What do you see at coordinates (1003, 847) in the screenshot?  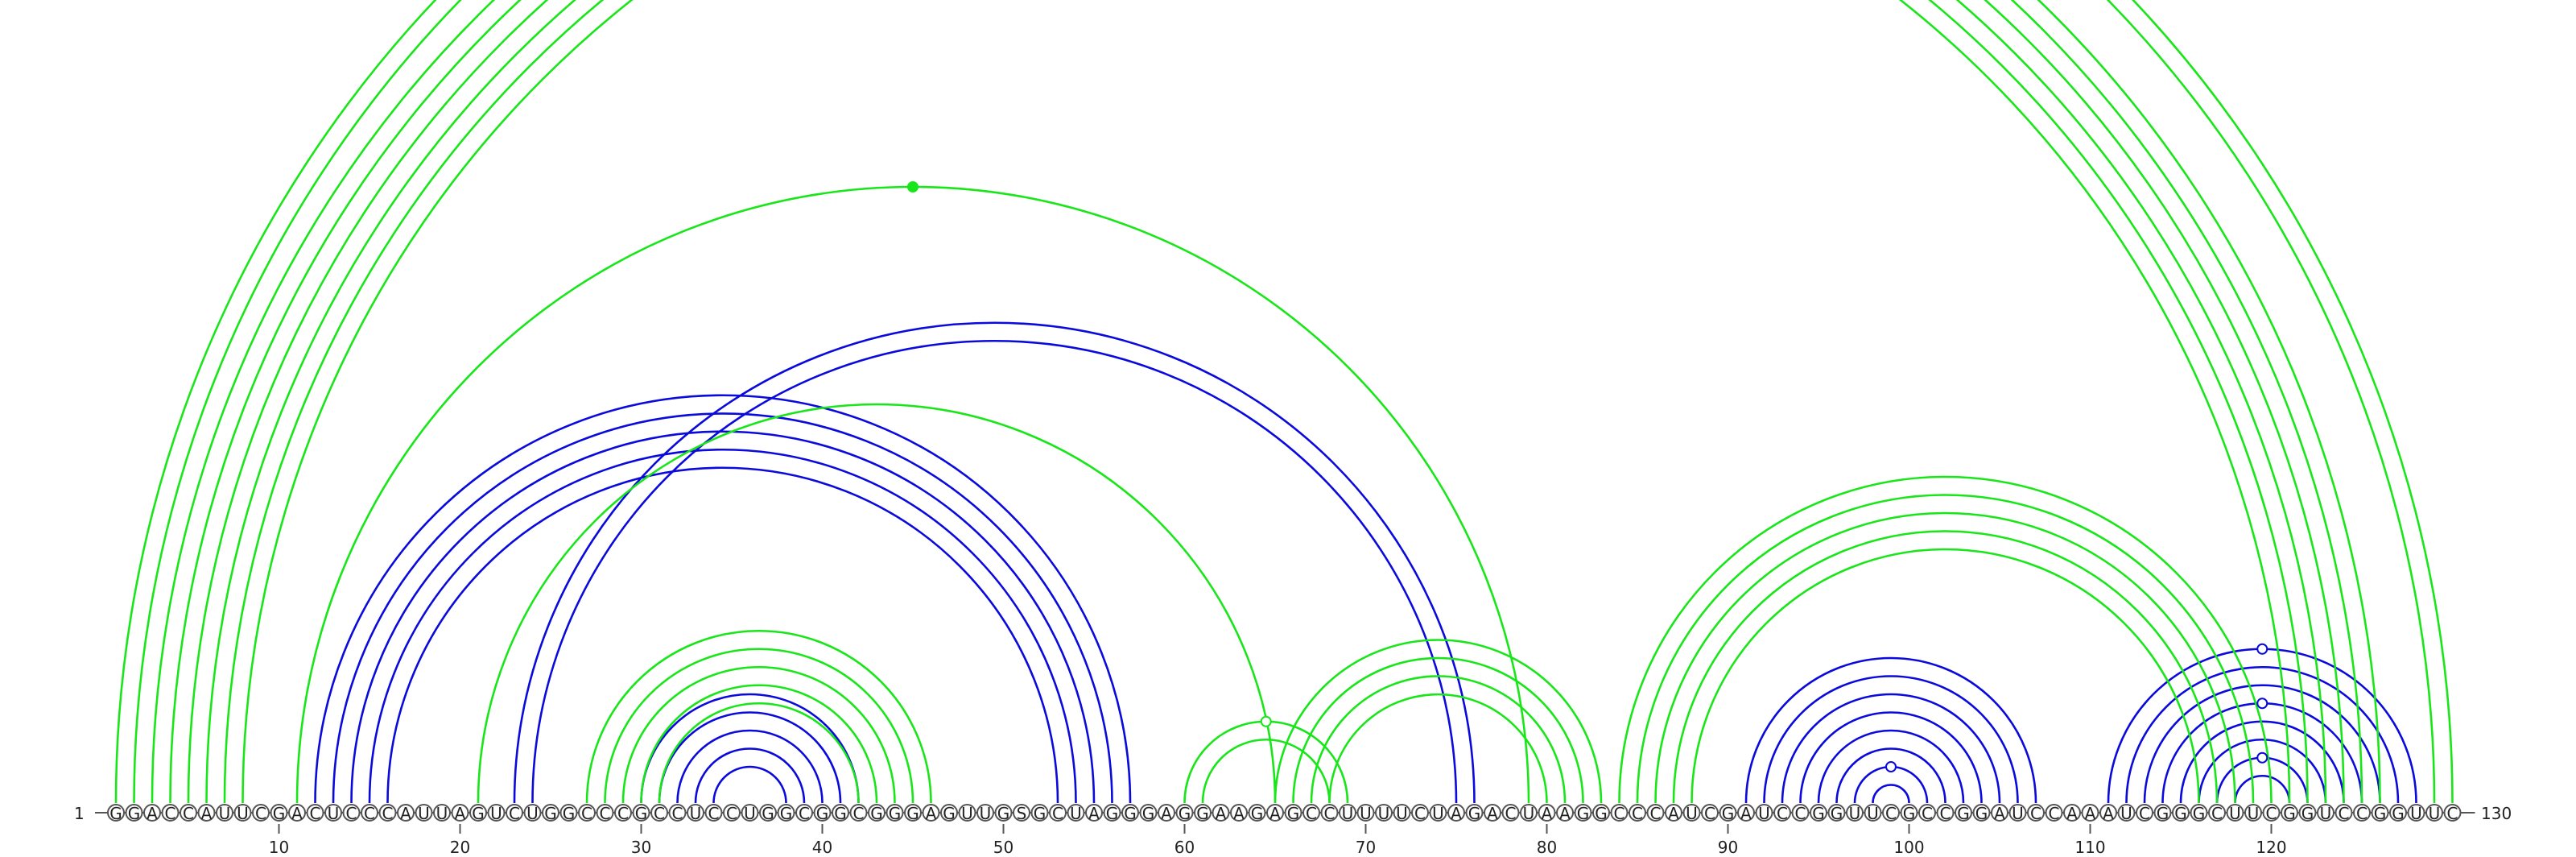 I see `position-tick-label: 50` at bounding box center [1003, 847].